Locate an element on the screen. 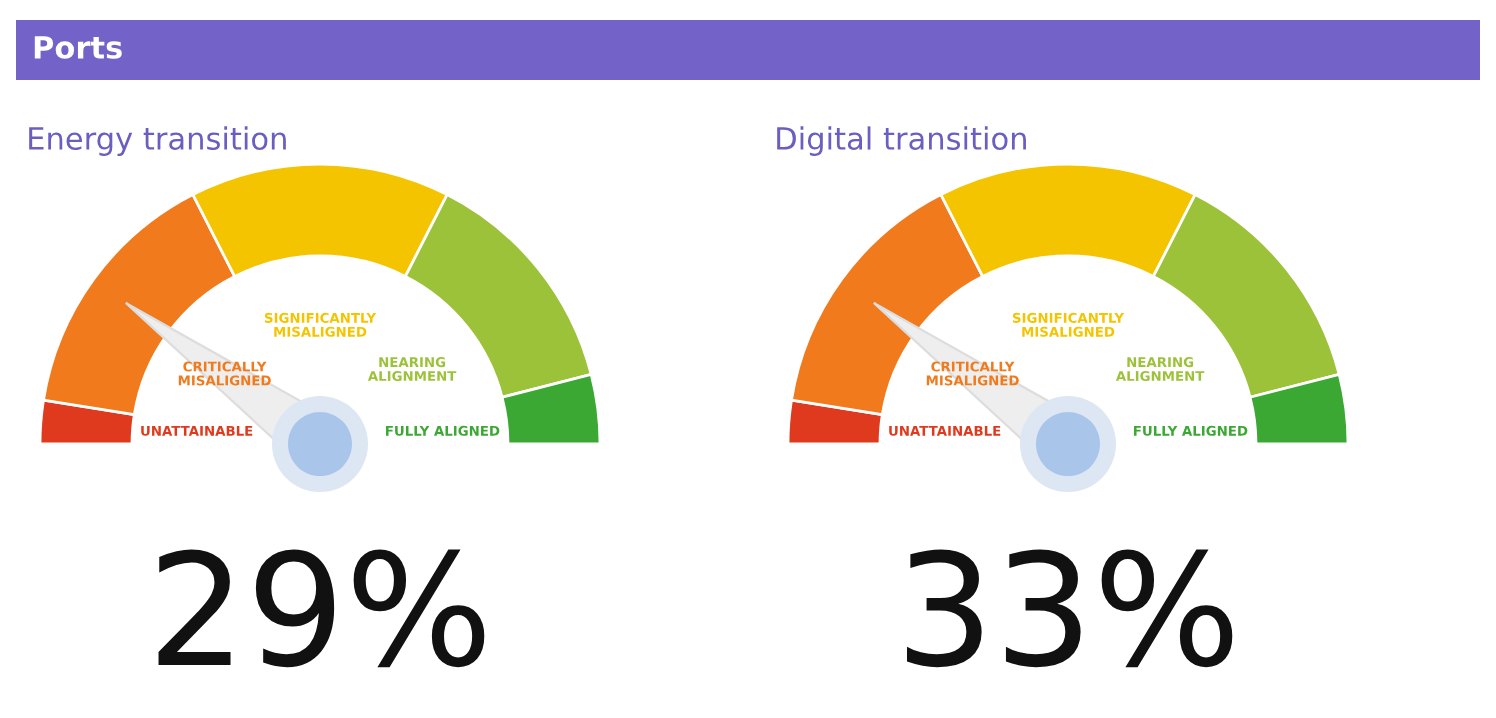  chart-title: Energy transition is located at coordinates (157, 141).